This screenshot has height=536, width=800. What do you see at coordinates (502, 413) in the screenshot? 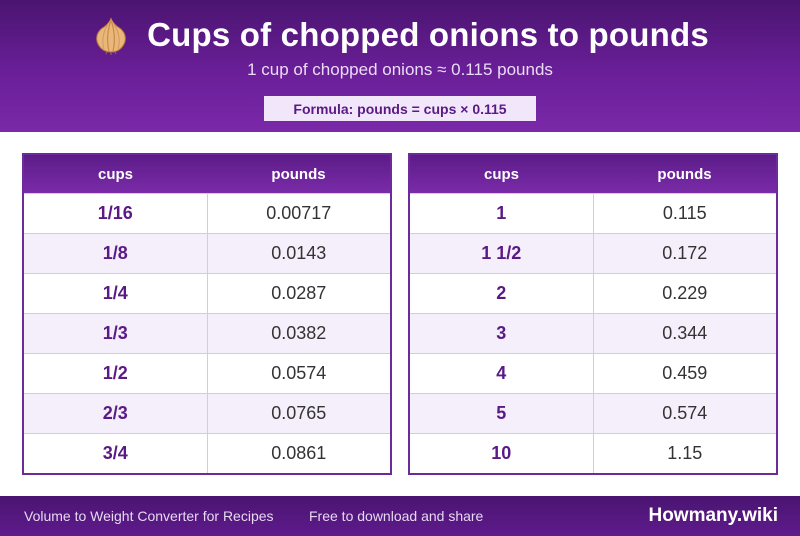
I see `cups-cell: 5` at bounding box center [502, 413].